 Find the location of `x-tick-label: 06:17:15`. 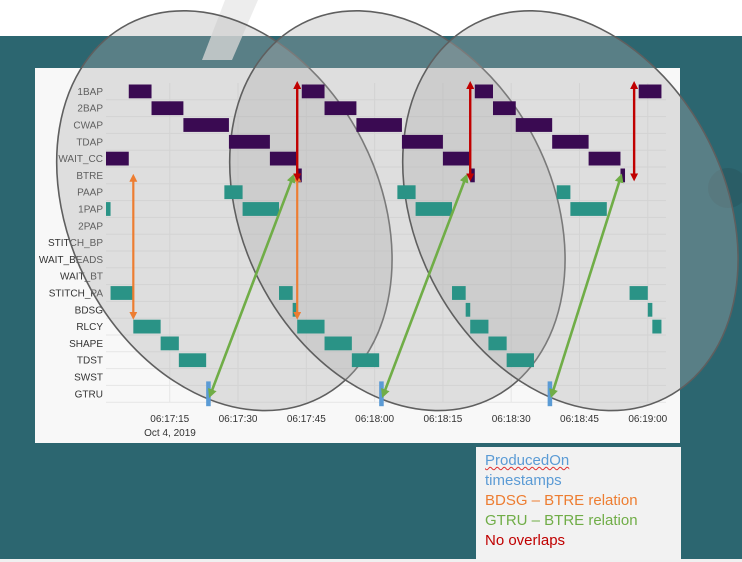

x-tick-label: 06:17:15 is located at coordinates (169, 419).